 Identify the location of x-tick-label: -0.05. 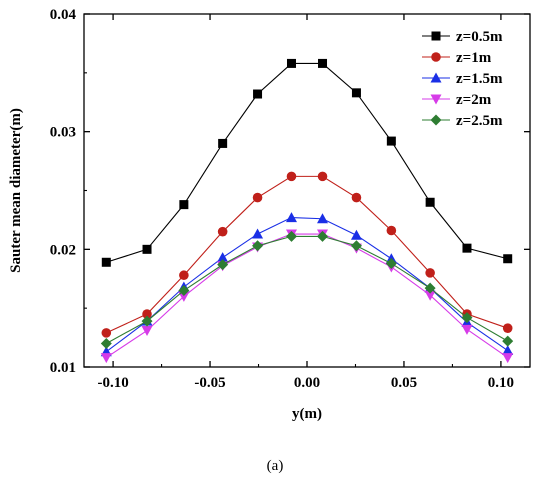
(209, 383).